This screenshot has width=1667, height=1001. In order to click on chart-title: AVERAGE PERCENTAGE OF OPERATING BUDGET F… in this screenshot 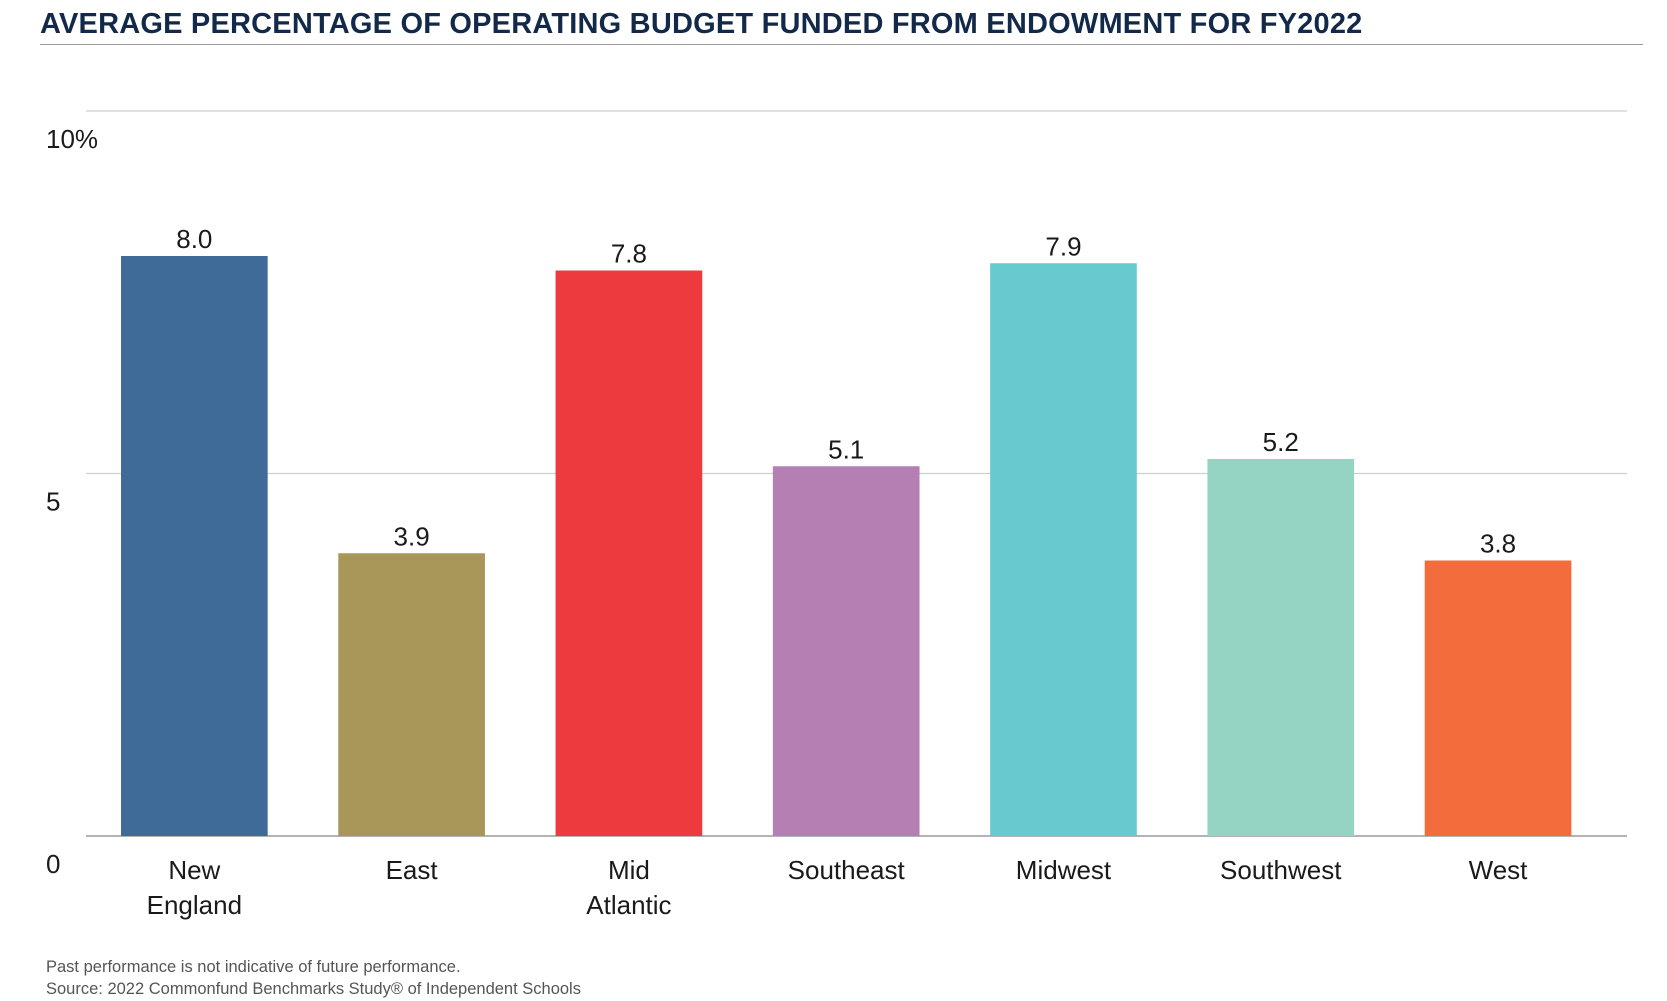, I will do `click(701, 24)`.